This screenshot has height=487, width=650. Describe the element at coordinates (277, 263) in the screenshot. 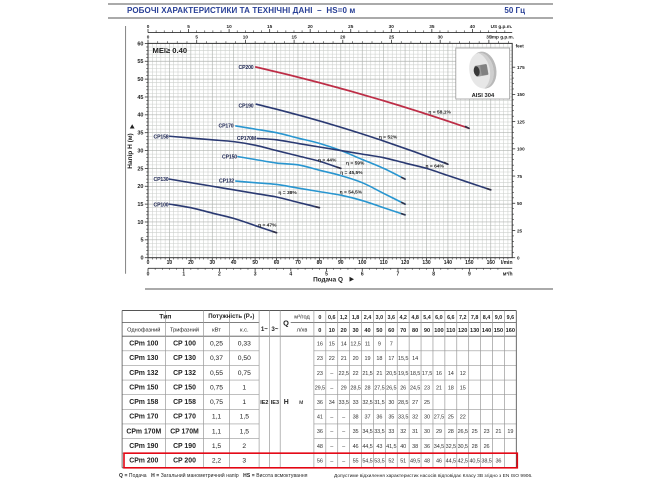

I see `svg-text: 60` at that location.